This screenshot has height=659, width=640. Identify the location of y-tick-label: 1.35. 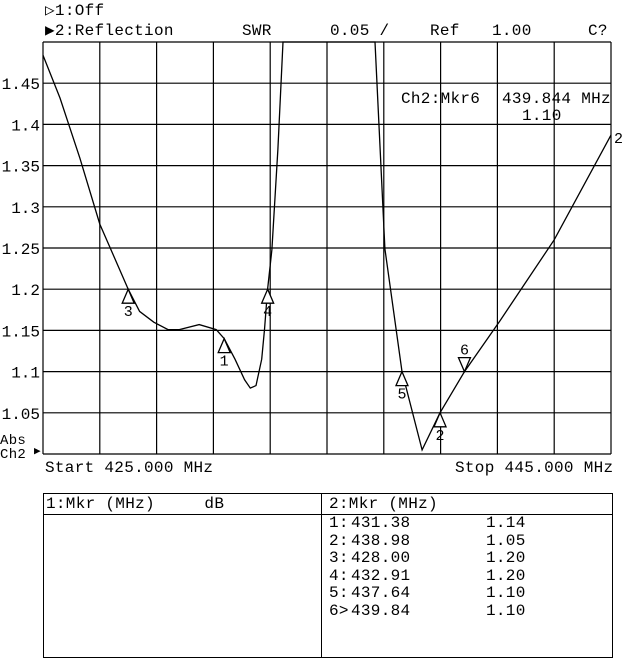
(21, 168).